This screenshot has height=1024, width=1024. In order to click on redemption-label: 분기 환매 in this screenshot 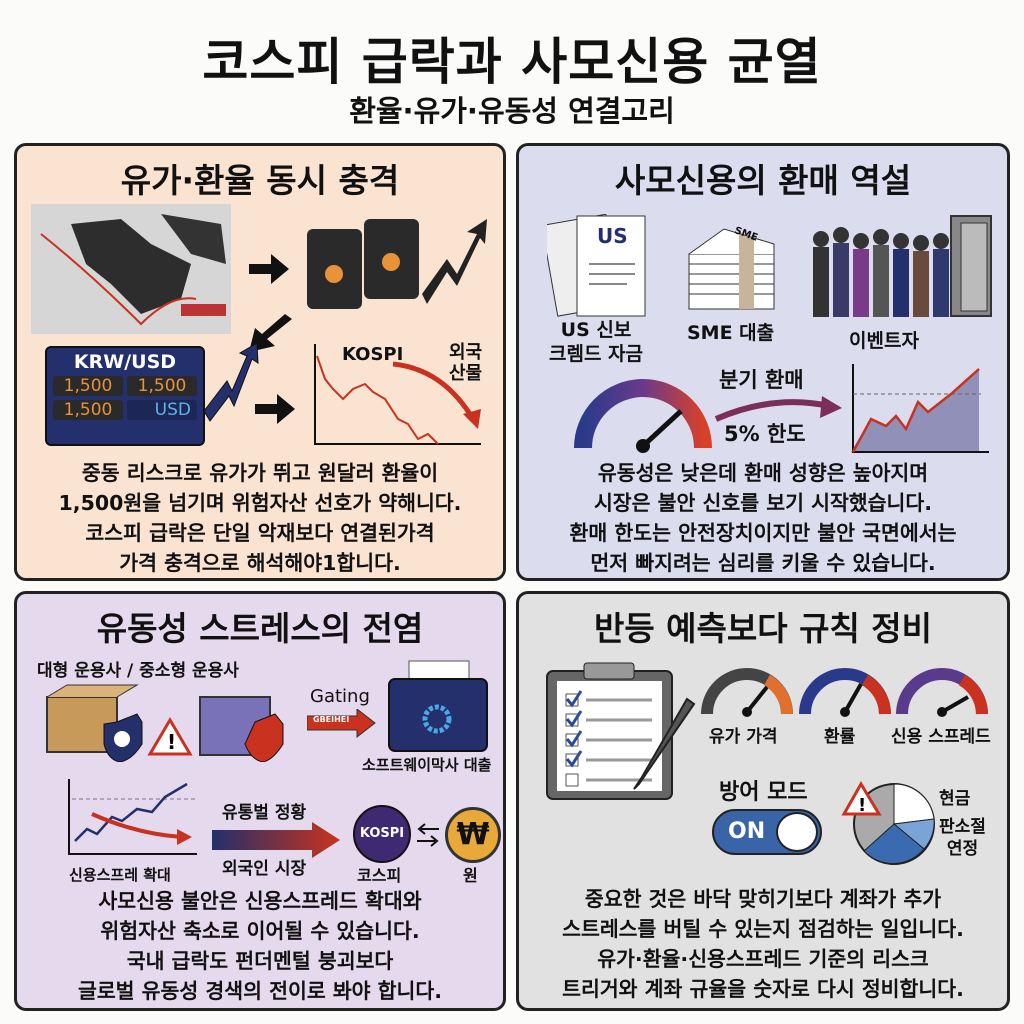, I will do `click(761, 380)`.